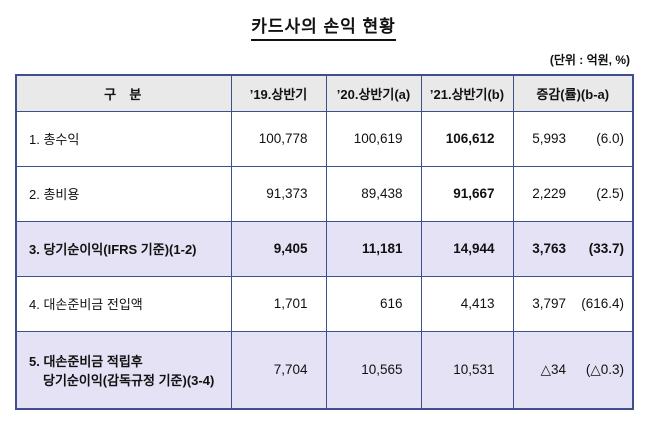 The height and width of the screenshot is (430, 647). I want to click on value-change: △34 (△0.3), so click(573, 370).